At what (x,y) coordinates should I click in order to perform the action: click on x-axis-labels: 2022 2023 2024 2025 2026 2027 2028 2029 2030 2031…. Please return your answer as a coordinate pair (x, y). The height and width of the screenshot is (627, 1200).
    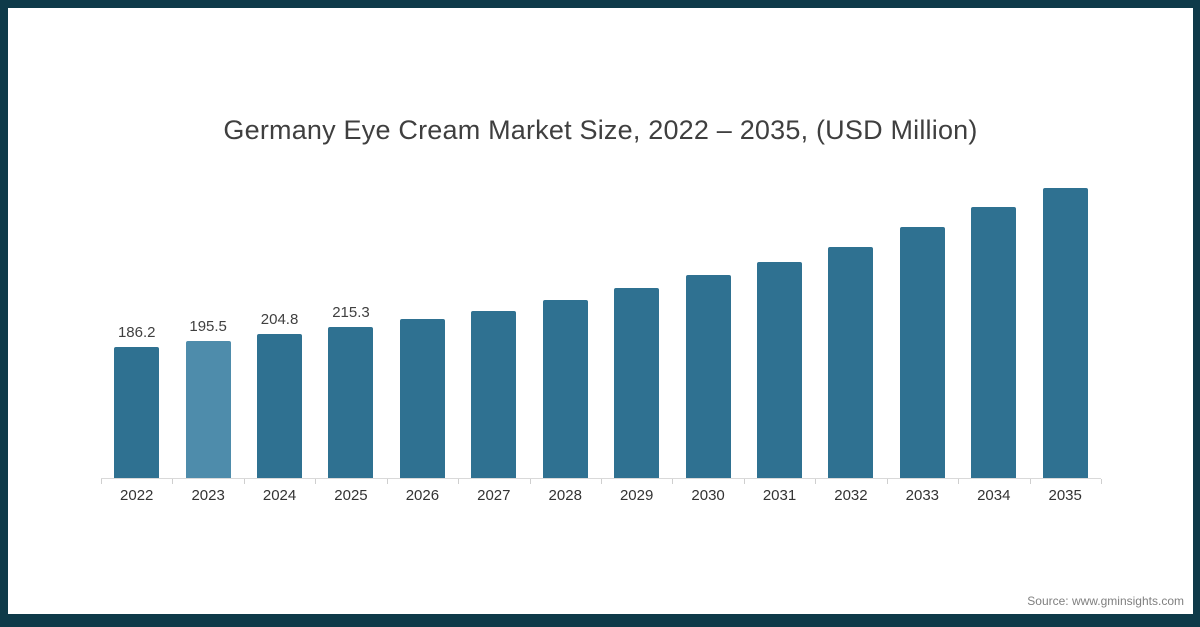
    Looking at the image, I should click on (601, 495).